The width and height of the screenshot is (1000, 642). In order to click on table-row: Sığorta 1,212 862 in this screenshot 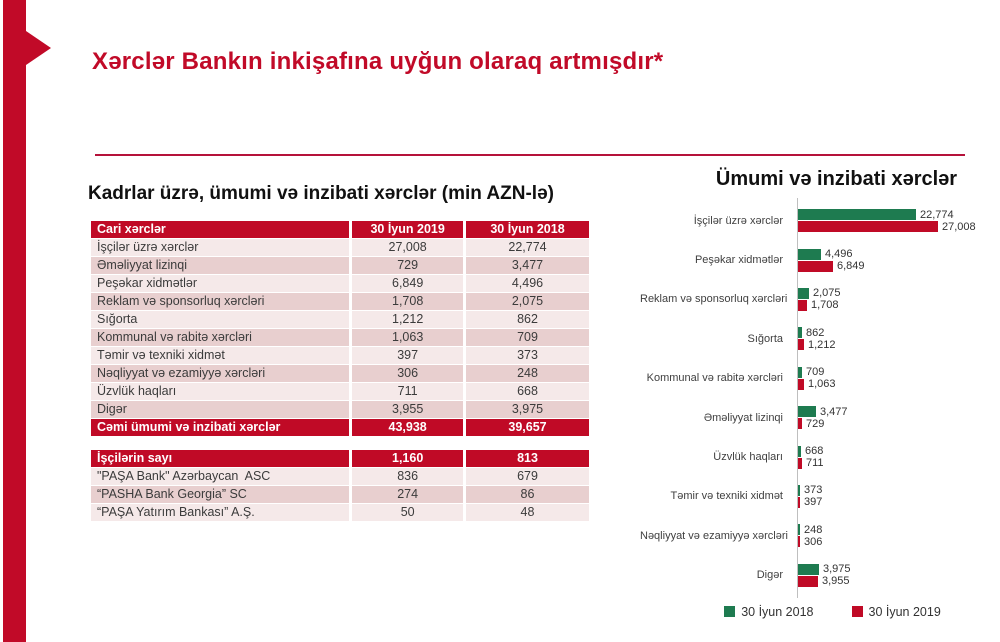, I will do `click(340, 319)`.